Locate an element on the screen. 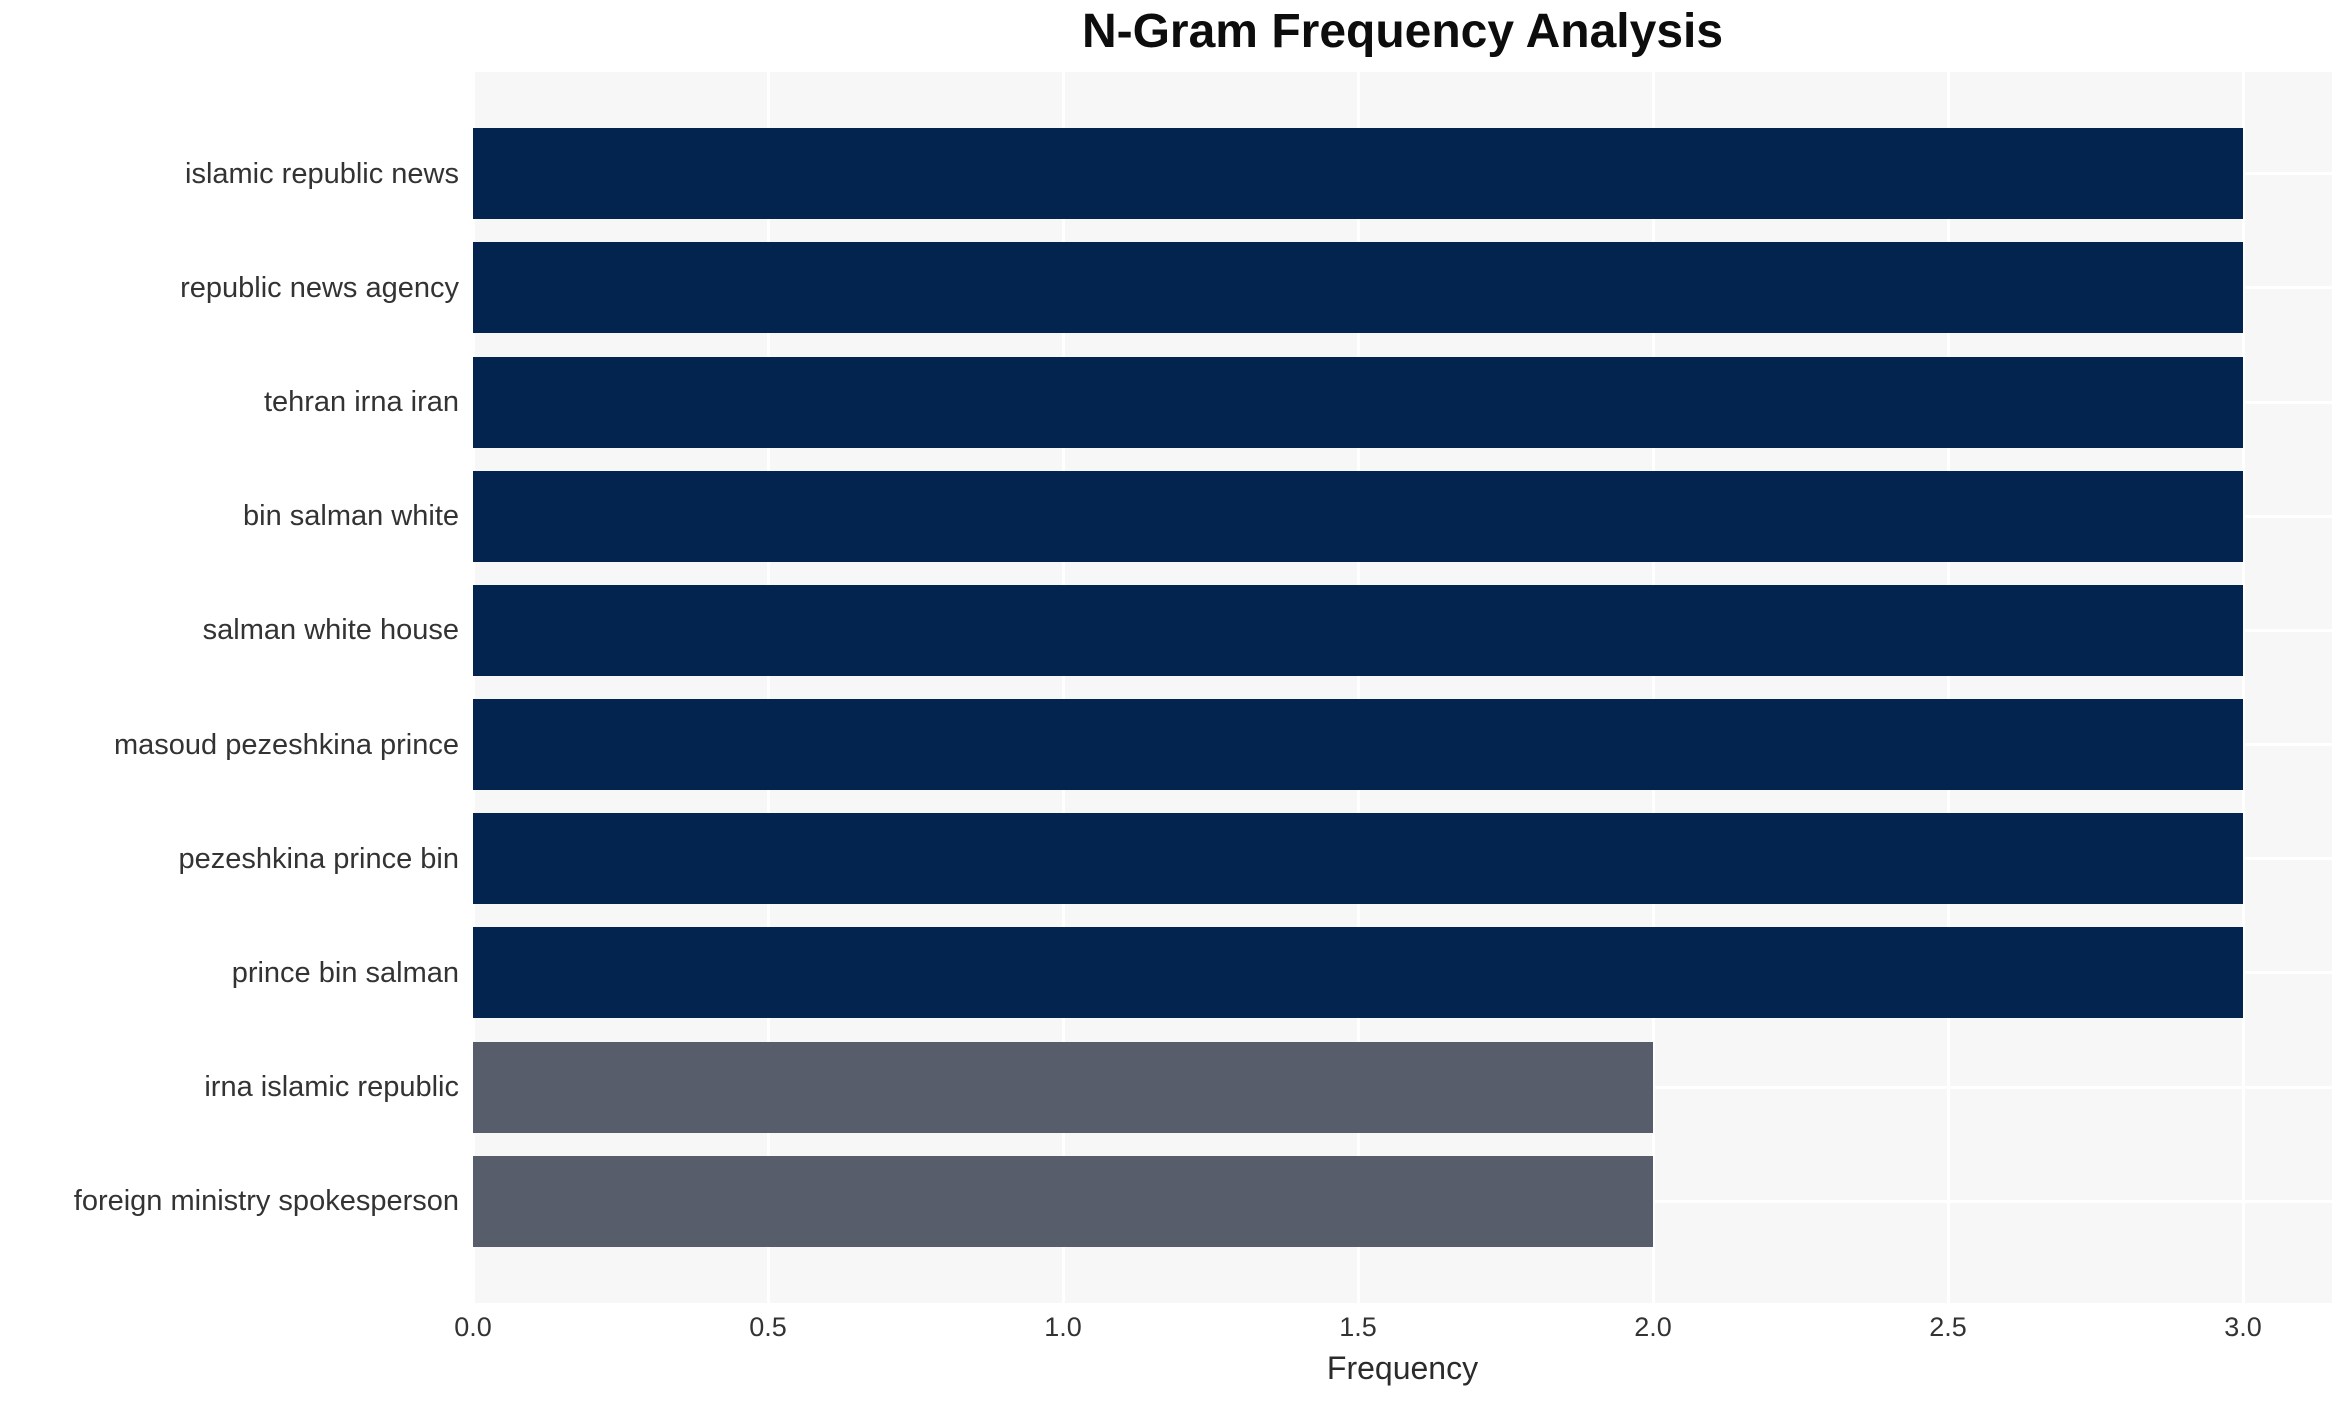 The image size is (2352, 1402). bar-pezeshkina-prince-bin is located at coordinates (1358, 858).